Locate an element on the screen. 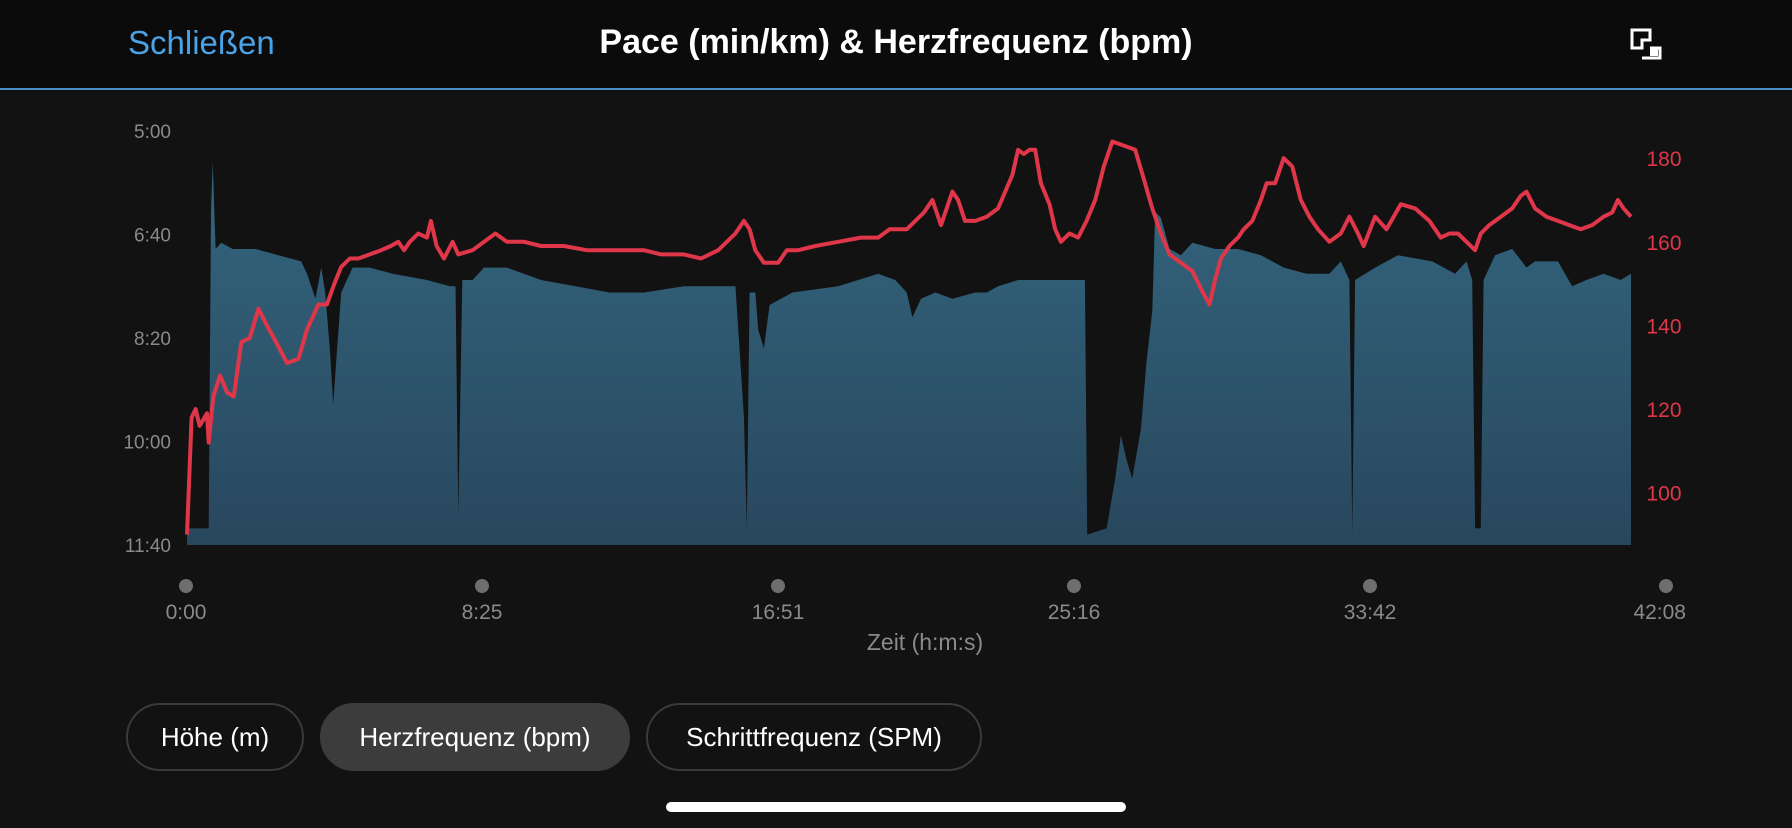 The image size is (1792, 828). filter-pill: Schrittfrequenz (SPM) is located at coordinates (814, 737).